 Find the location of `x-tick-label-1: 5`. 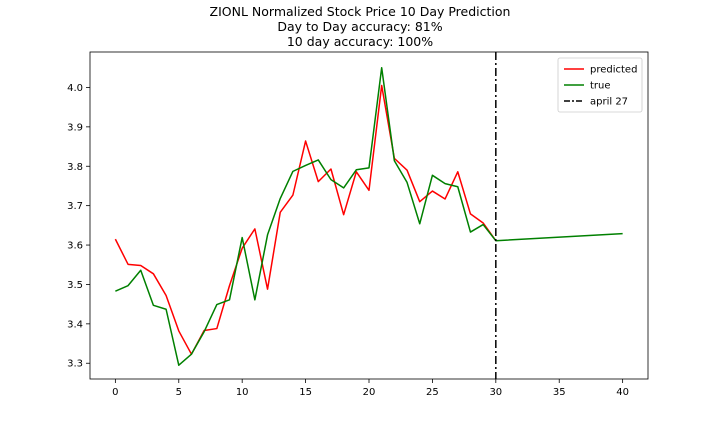

x-tick-label-1: 5 is located at coordinates (179, 392).